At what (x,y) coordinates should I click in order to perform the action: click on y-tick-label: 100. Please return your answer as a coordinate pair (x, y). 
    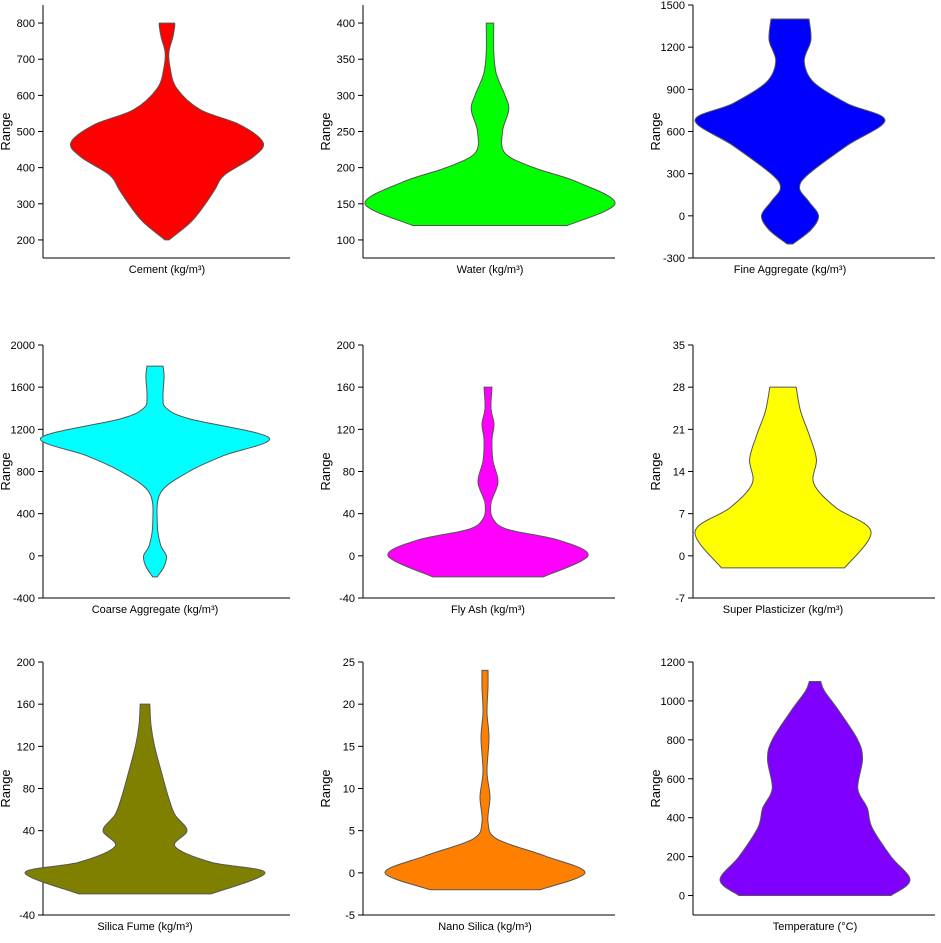
    Looking at the image, I should click on (346, 241).